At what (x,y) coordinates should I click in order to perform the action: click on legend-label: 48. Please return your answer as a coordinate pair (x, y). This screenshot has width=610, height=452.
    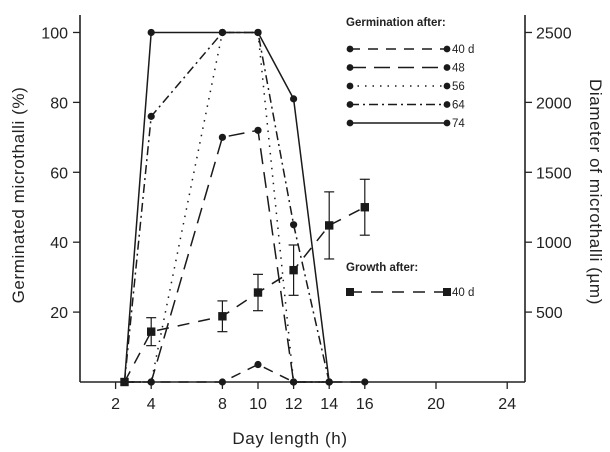
    Looking at the image, I should click on (458, 69).